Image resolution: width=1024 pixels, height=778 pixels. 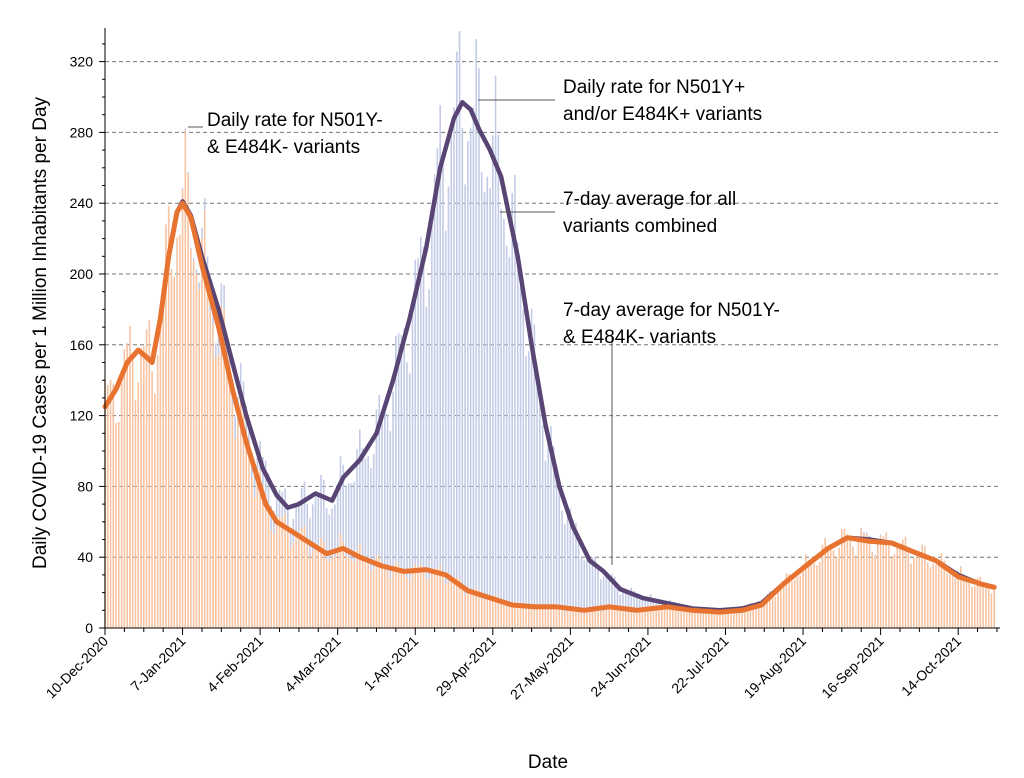 I want to click on annotation-text: 7-day average for all, so click(x=649, y=199).